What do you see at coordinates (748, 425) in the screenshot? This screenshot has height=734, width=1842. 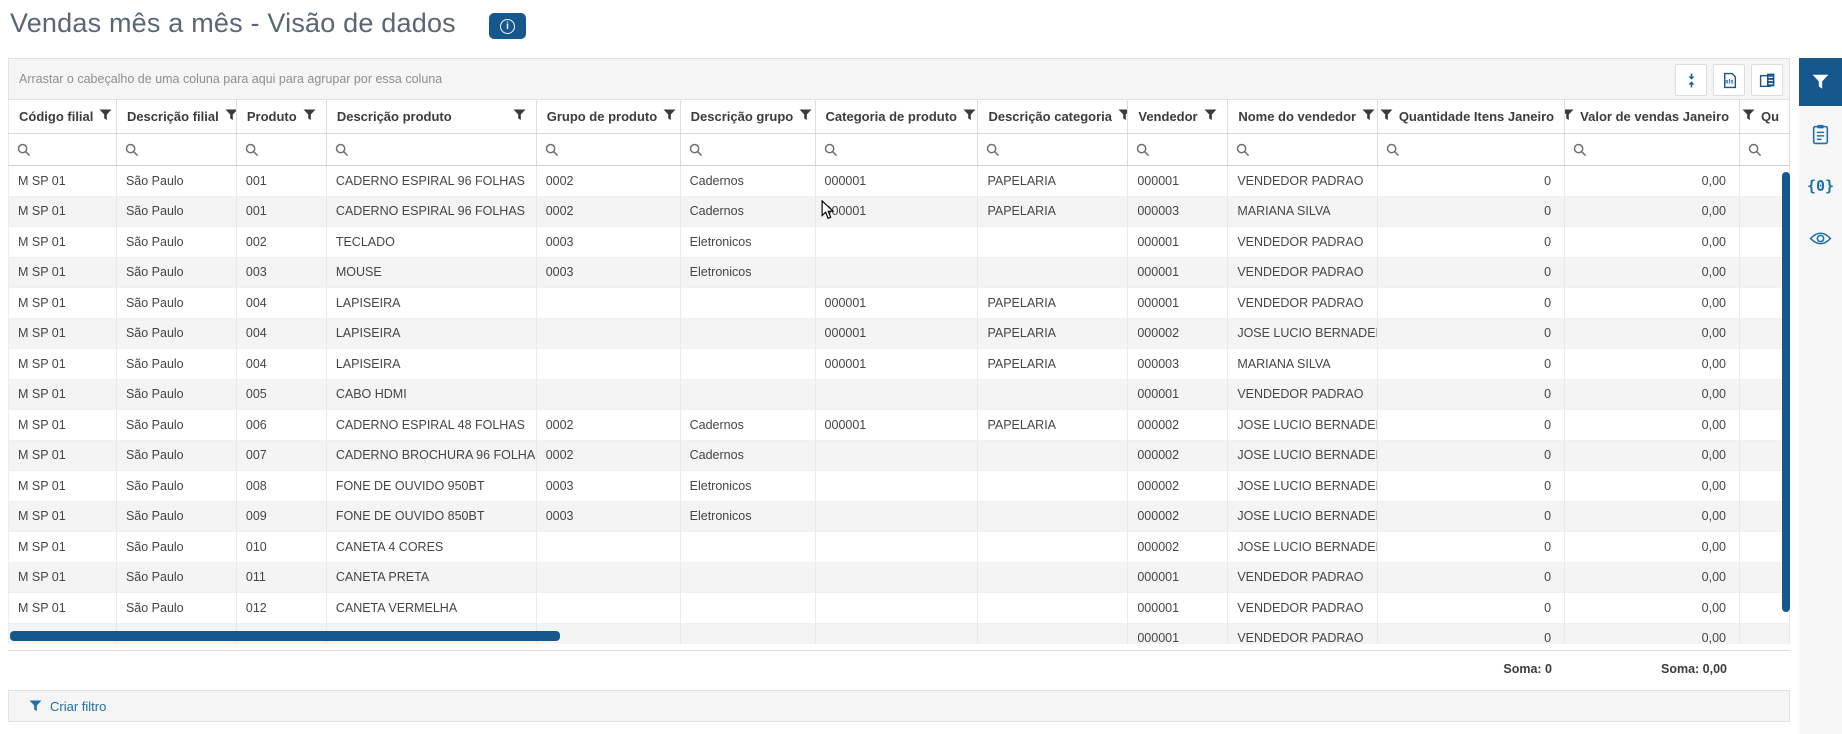 I see `cell-descricao_grupo: Cadernos` at bounding box center [748, 425].